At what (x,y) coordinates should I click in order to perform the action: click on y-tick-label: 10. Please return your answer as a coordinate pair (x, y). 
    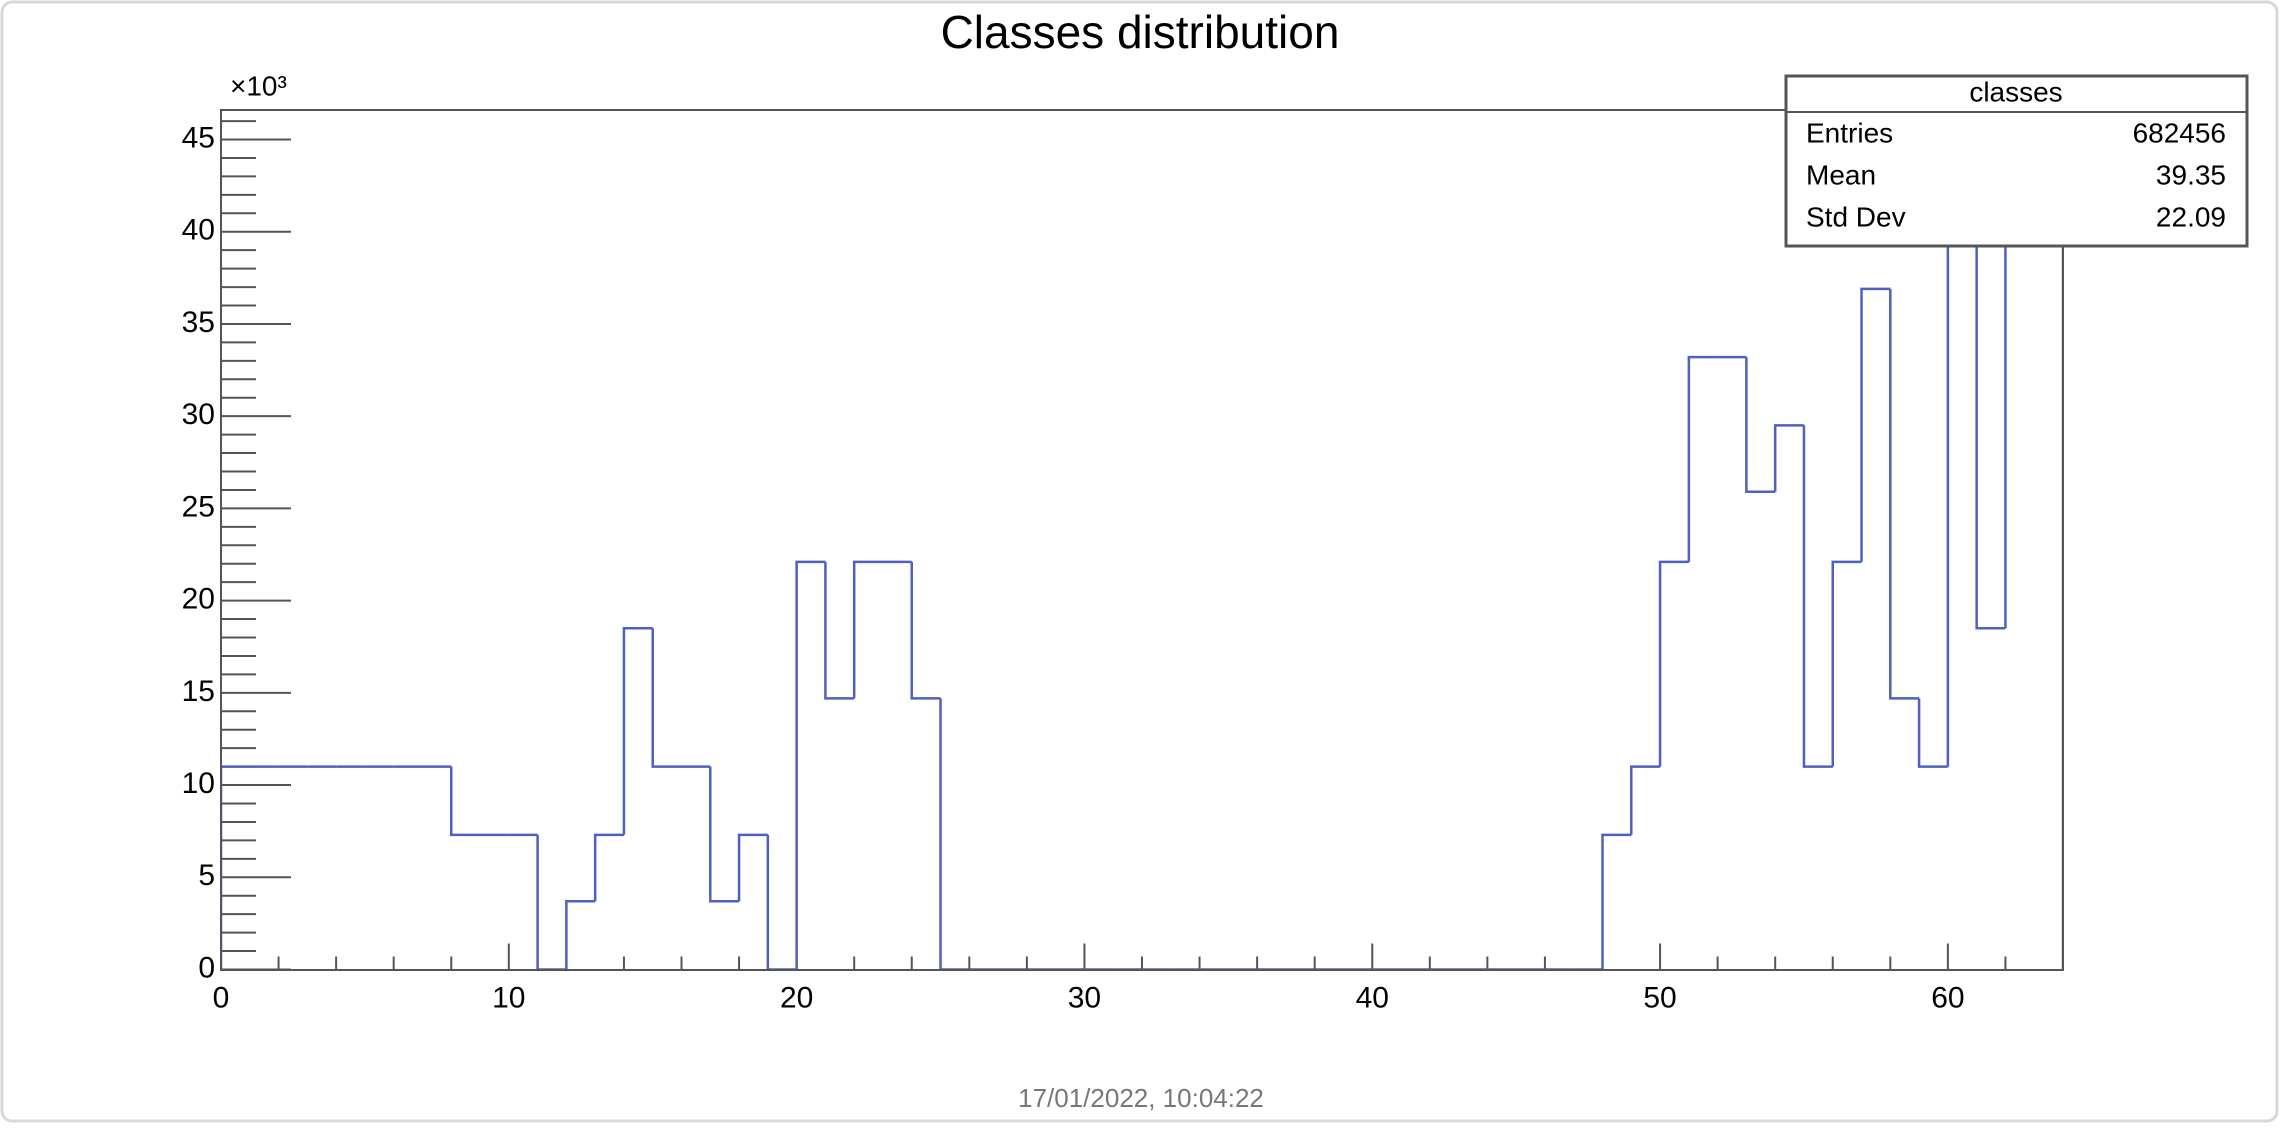
    Looking at the image, I should click on (198, 783).